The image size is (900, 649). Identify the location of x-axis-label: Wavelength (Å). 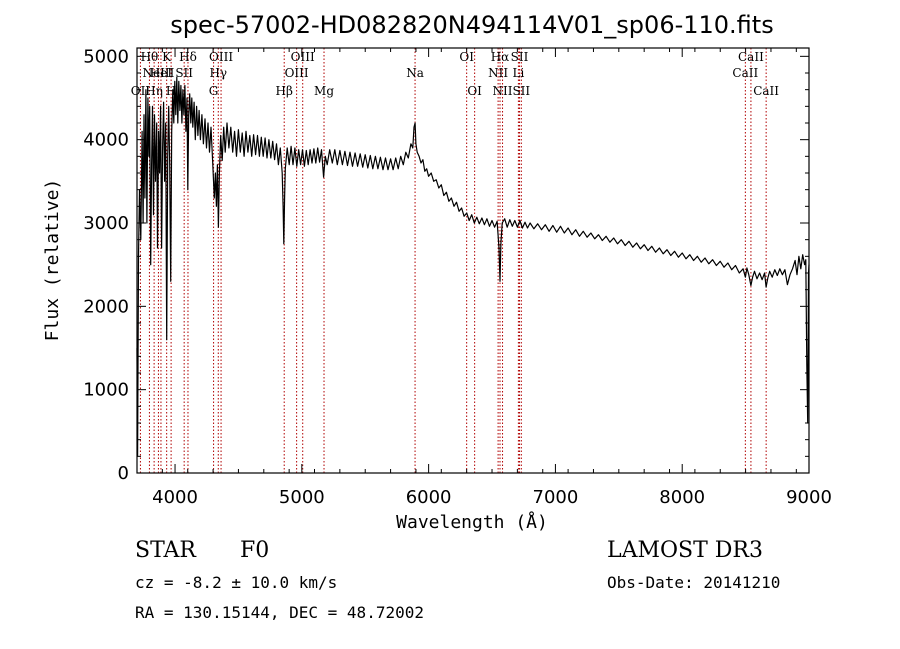
(472, 522).